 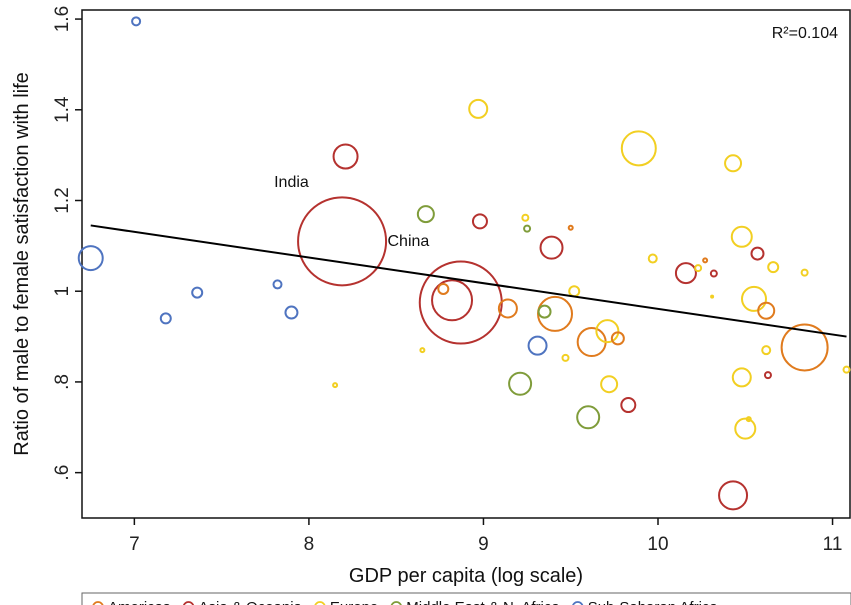 What do you see at coordinates (653, 602) in the screenshot?
I see `legend-label: Sub-Saharan Africa` at bounding box center [653, 602].